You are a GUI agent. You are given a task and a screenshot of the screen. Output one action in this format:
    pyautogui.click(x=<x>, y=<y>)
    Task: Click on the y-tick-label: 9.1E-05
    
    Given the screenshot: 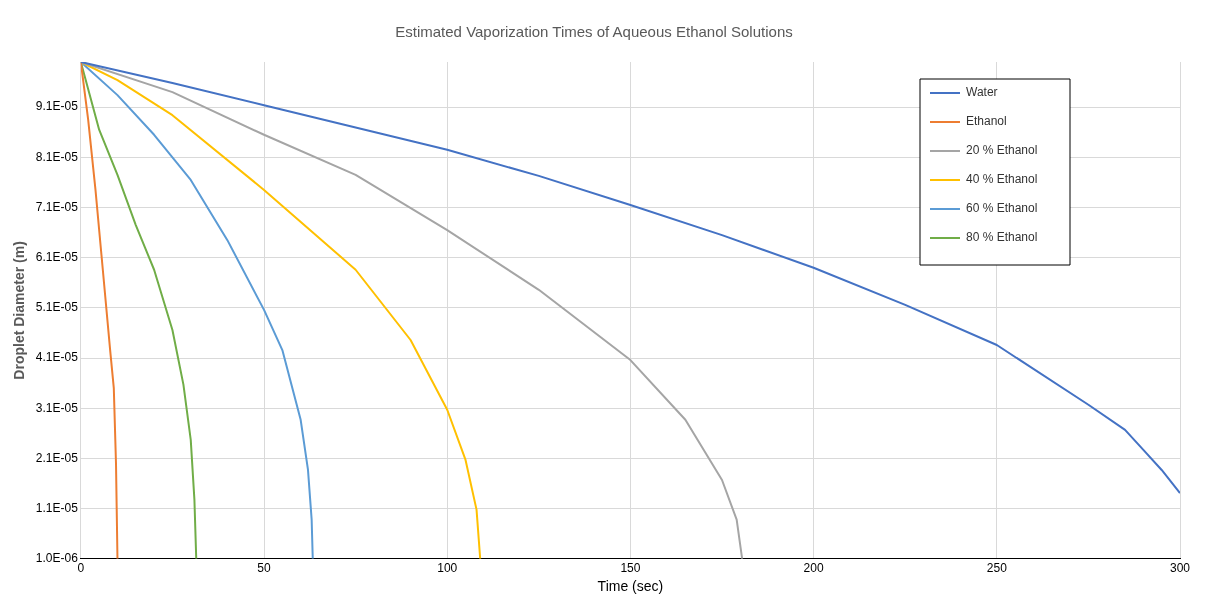 What is the action you would take?
    pyautogui.click(x=57, y=106)
    